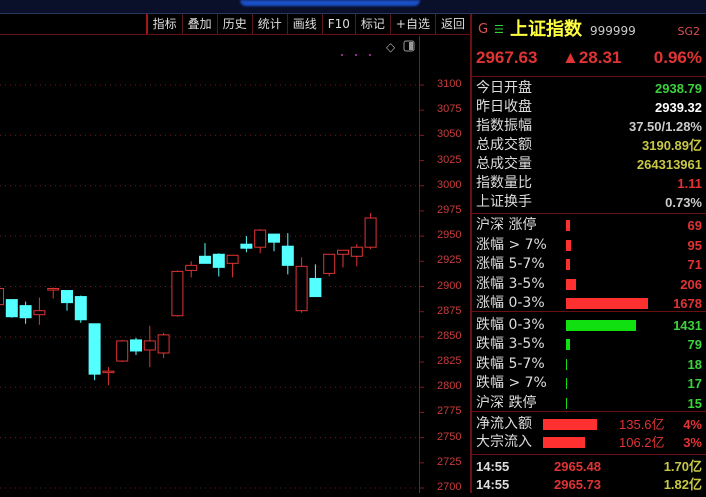 The image size is (706, 497). I want to click on stat-value: 2938.79, so click(678, 88).